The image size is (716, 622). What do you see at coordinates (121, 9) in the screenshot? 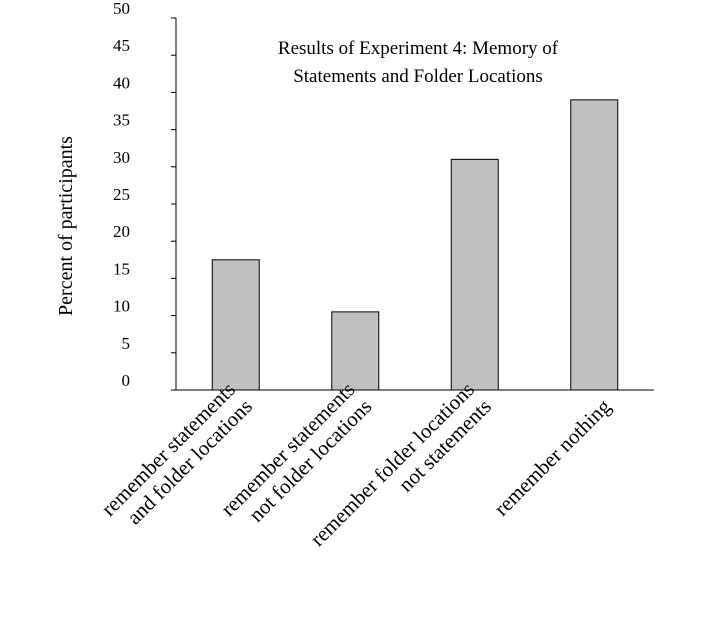
I see `y-tick-label: 50` at bounding box center [121, 9].